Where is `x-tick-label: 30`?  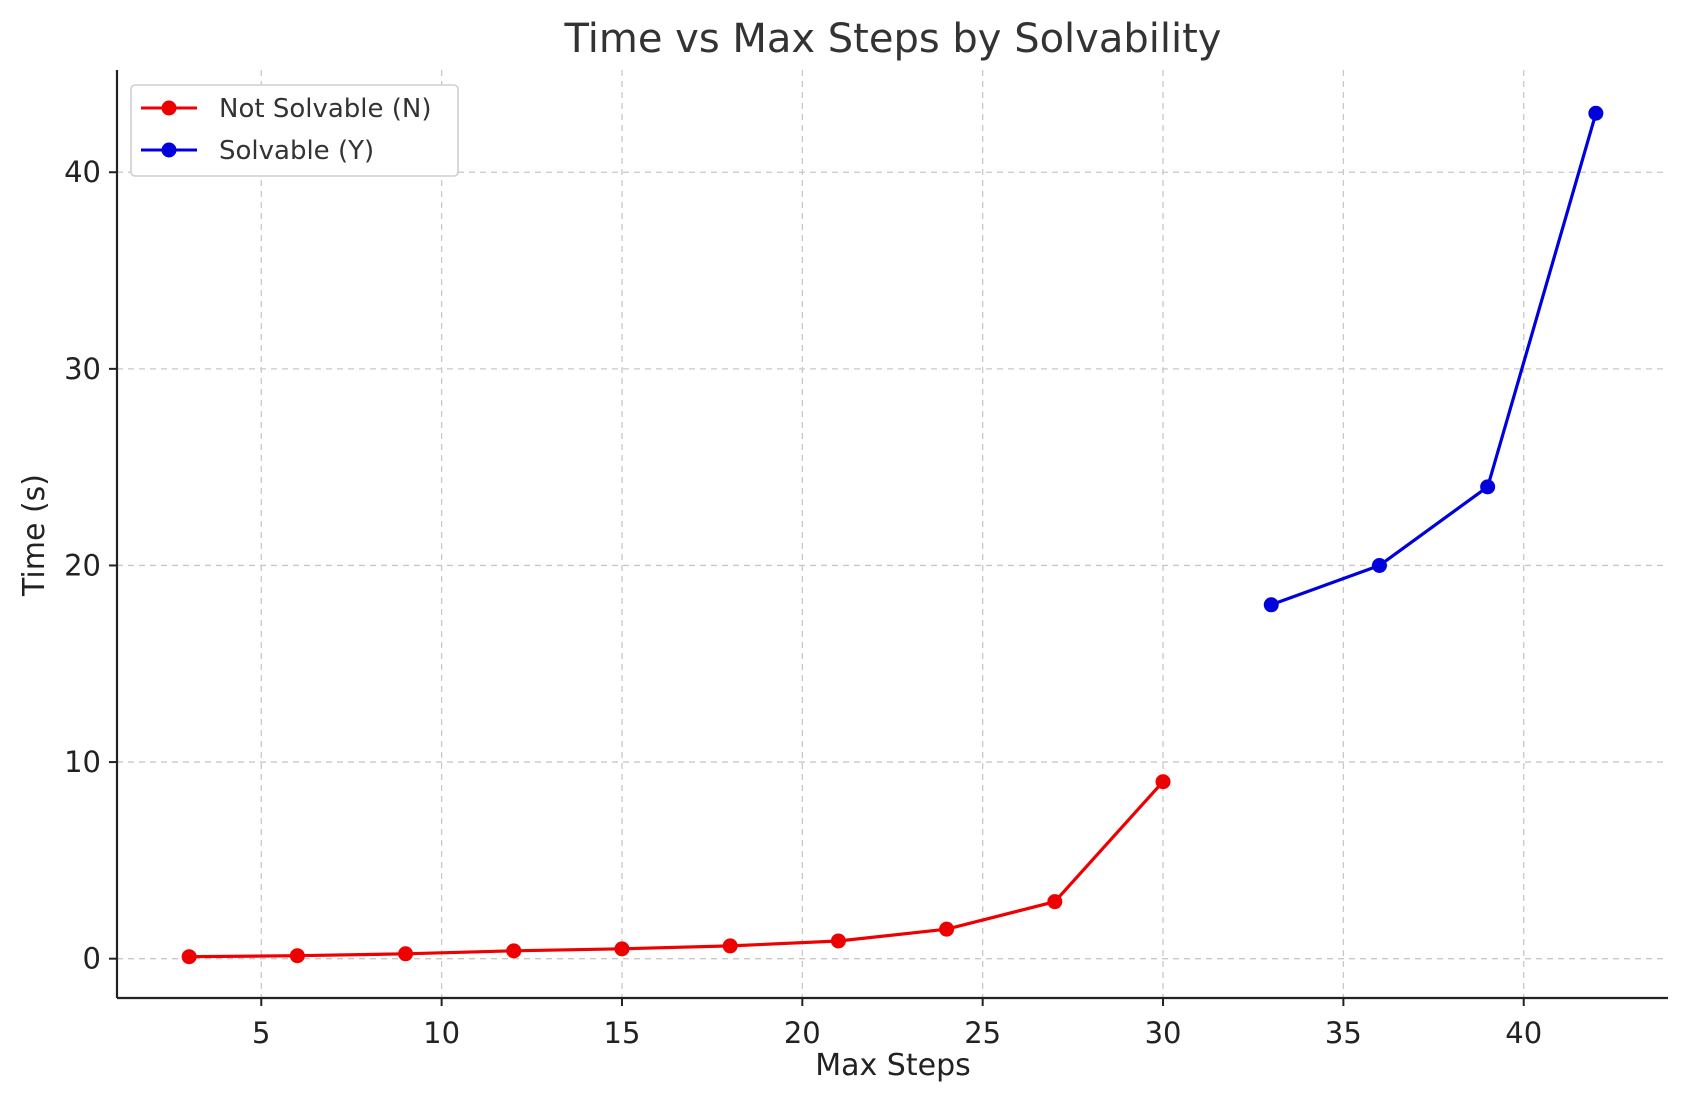
x-tick-label: 30 is located at coordinates (1163, 1033).